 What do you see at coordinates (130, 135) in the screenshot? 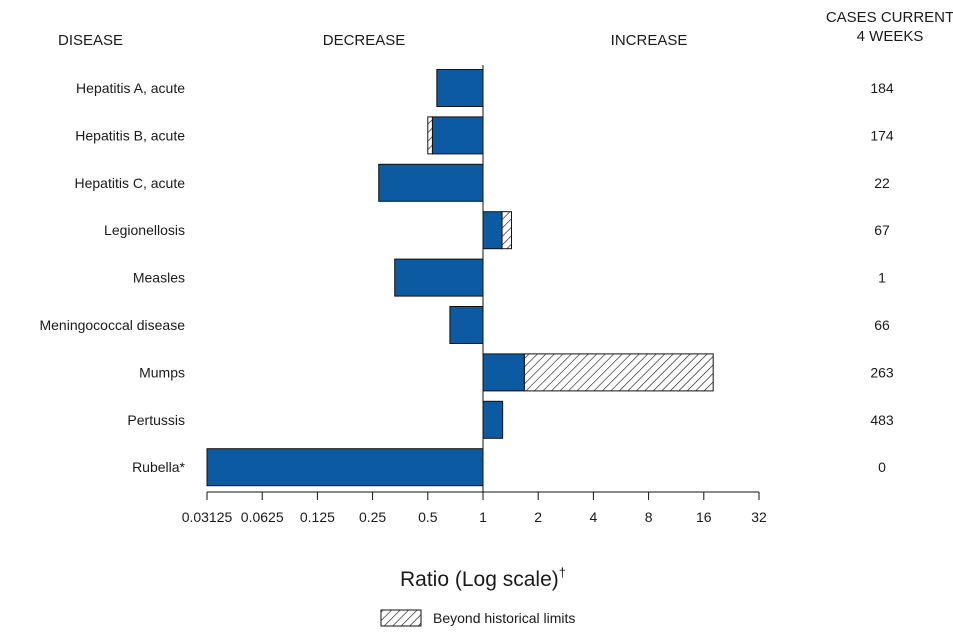
I see `disease-label: Hepatitis B, acute` at bounding box center [130, 135].